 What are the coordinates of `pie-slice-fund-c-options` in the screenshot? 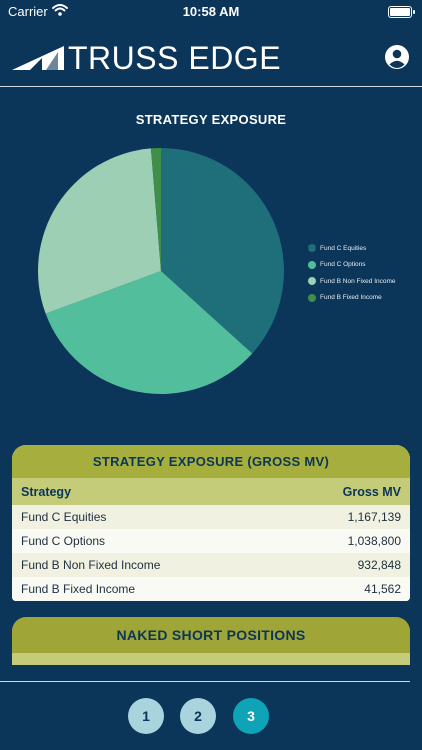 It's located at (149, 332).